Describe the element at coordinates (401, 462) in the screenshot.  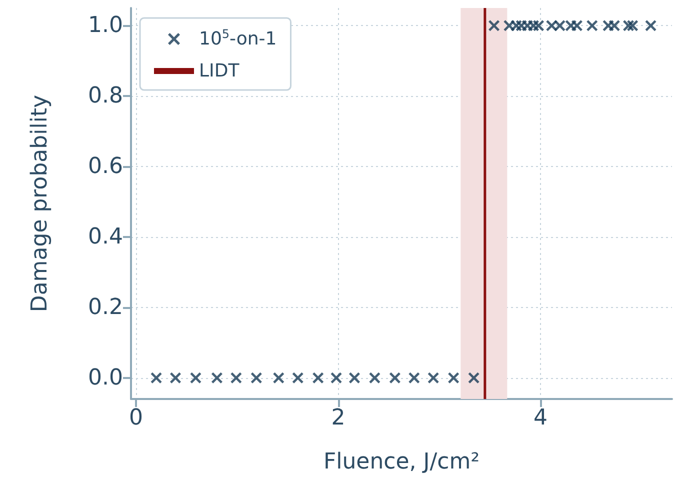
I see `x-axis-title: Fluence, J/cm²` at that location.